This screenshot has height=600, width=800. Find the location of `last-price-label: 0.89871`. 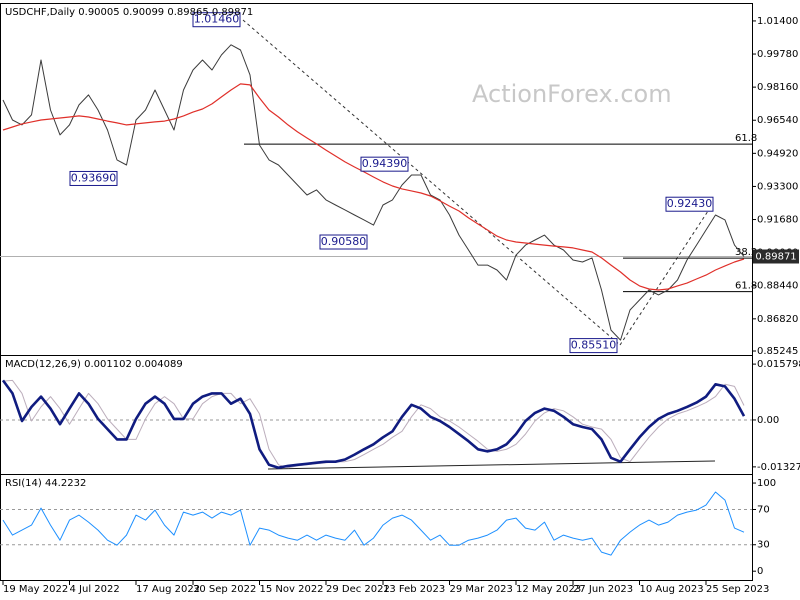

last-price-label: 0.89871 is located at coordinates (775, 256).